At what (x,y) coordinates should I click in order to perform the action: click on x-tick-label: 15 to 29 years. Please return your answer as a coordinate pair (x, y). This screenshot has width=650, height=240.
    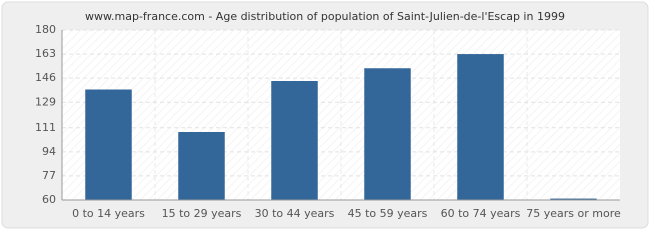
    Looking at the image, I should click on (202, 213).